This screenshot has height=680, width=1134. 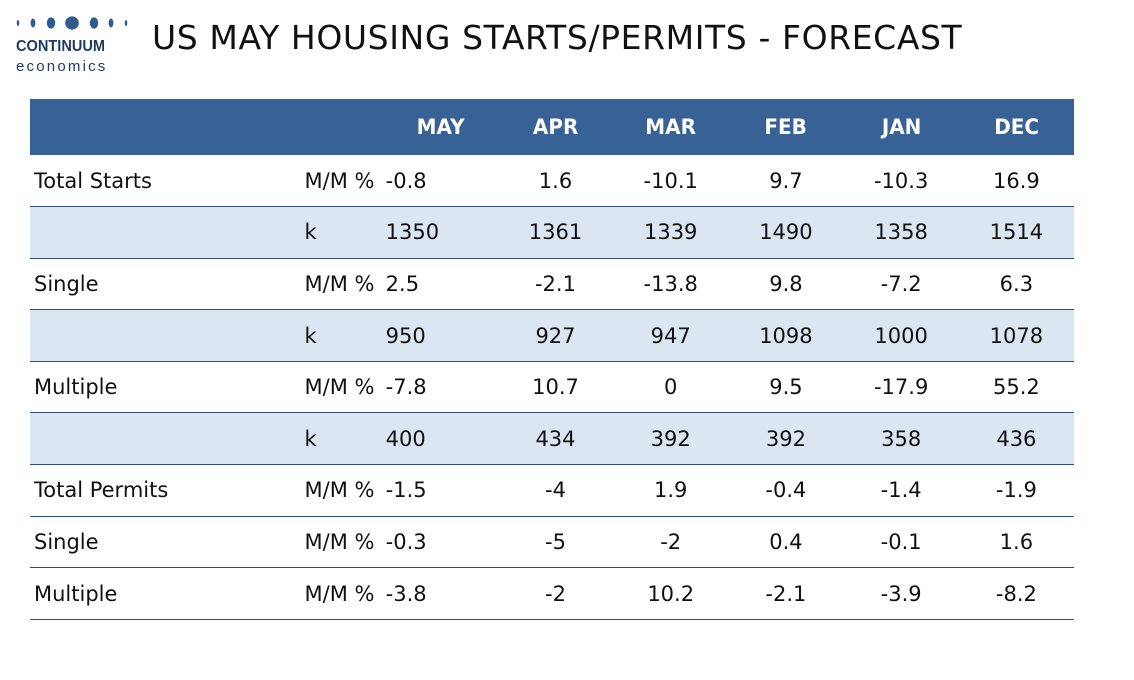 I want to click on table-cell: -5, so click(x=555, y=542).